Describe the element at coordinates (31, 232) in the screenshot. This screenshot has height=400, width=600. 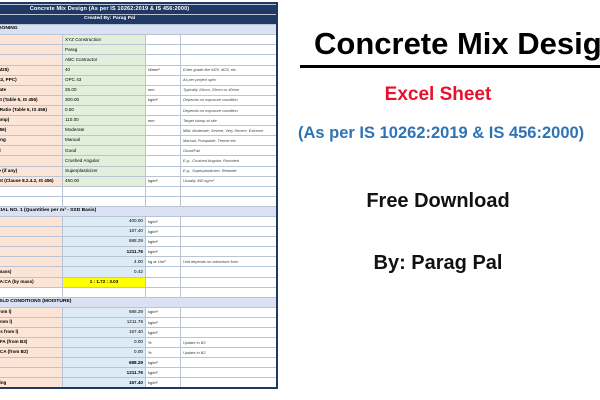
I see `row-label: Water` at that location.